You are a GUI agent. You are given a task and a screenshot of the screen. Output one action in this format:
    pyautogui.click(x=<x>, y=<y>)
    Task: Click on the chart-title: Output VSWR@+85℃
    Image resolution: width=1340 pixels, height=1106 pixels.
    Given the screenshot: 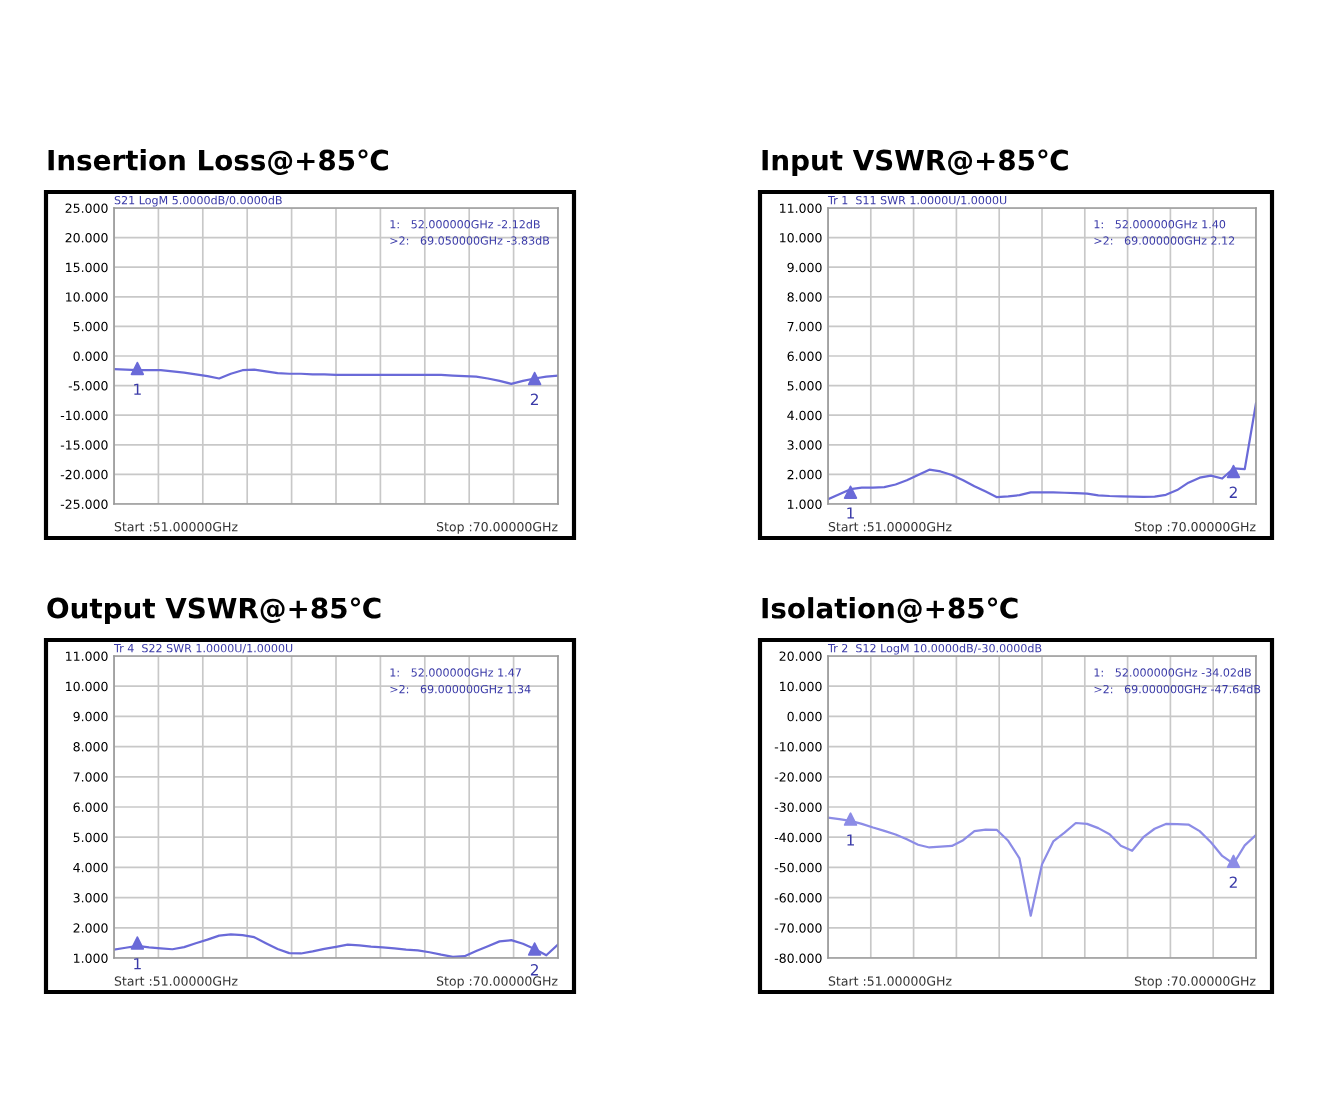 What is the action you would take?
    pyautogui.click(x=214, y=610)
    